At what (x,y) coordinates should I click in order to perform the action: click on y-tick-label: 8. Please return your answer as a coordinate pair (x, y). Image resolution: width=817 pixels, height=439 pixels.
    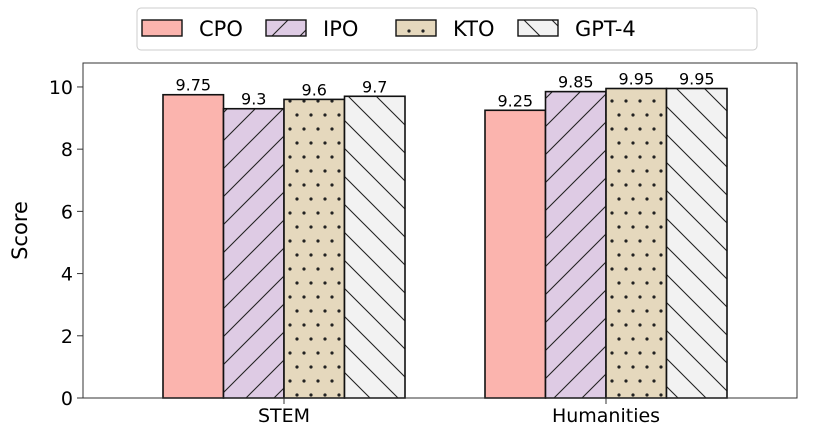
    Looking at the image, I should click on (67, 150).